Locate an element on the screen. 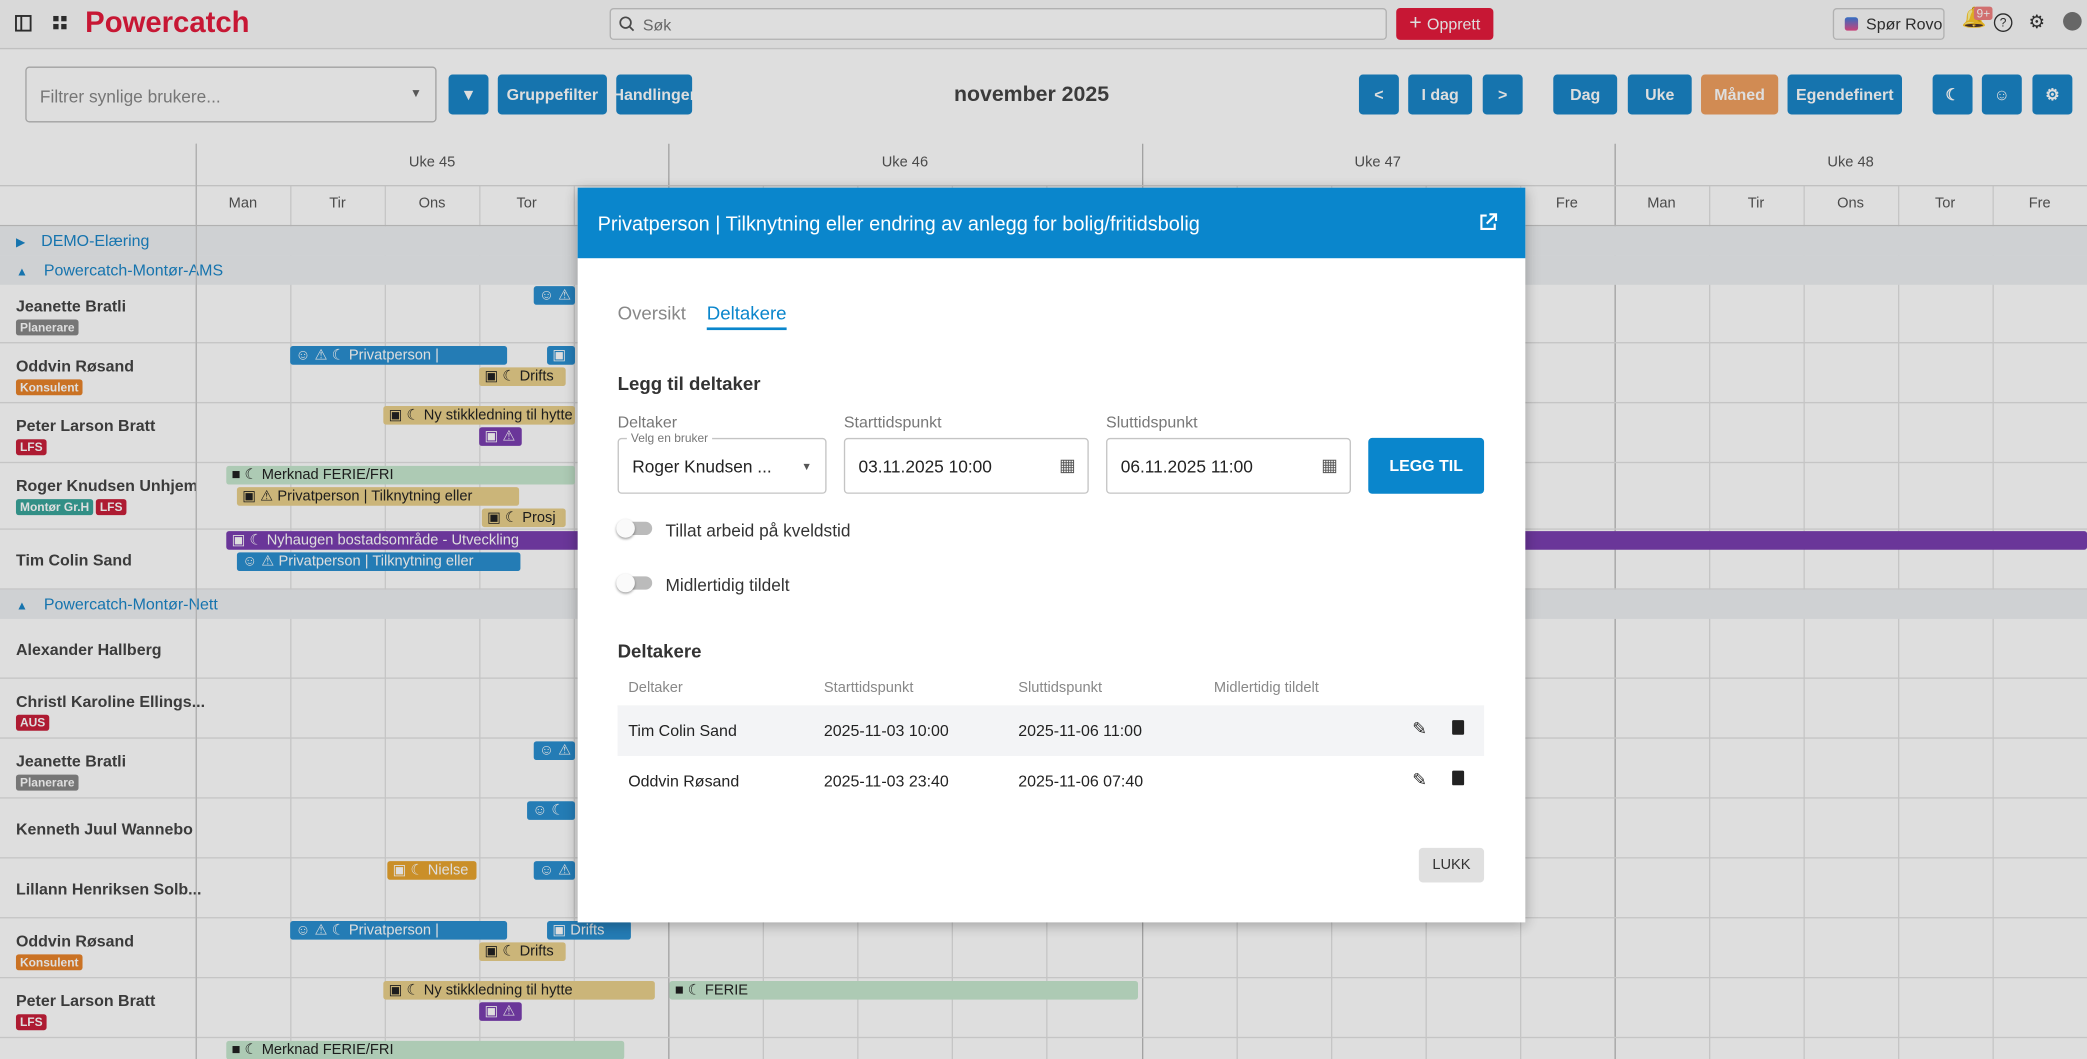 This screenshot has height=1059, width=2087. help-icon: ? is located at coordinates (2003, 22).